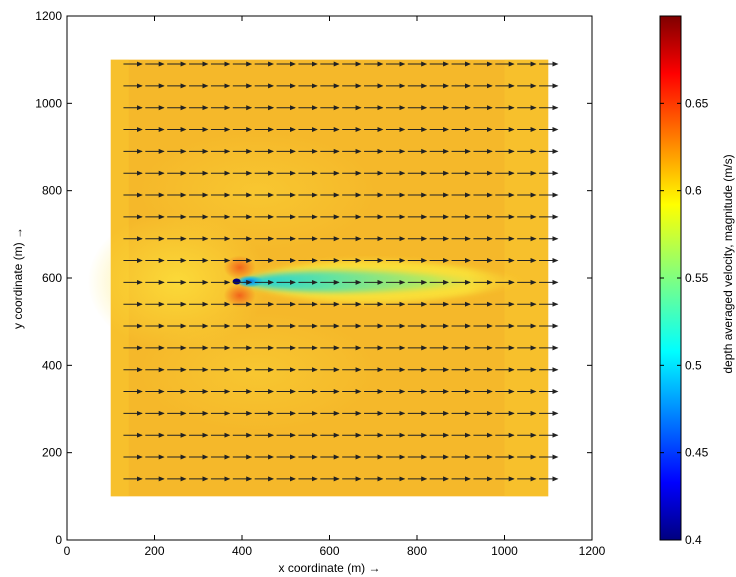 This screenshot has height=577, width=736. I want to click on x-tick-label: 0, so click(67, 551).